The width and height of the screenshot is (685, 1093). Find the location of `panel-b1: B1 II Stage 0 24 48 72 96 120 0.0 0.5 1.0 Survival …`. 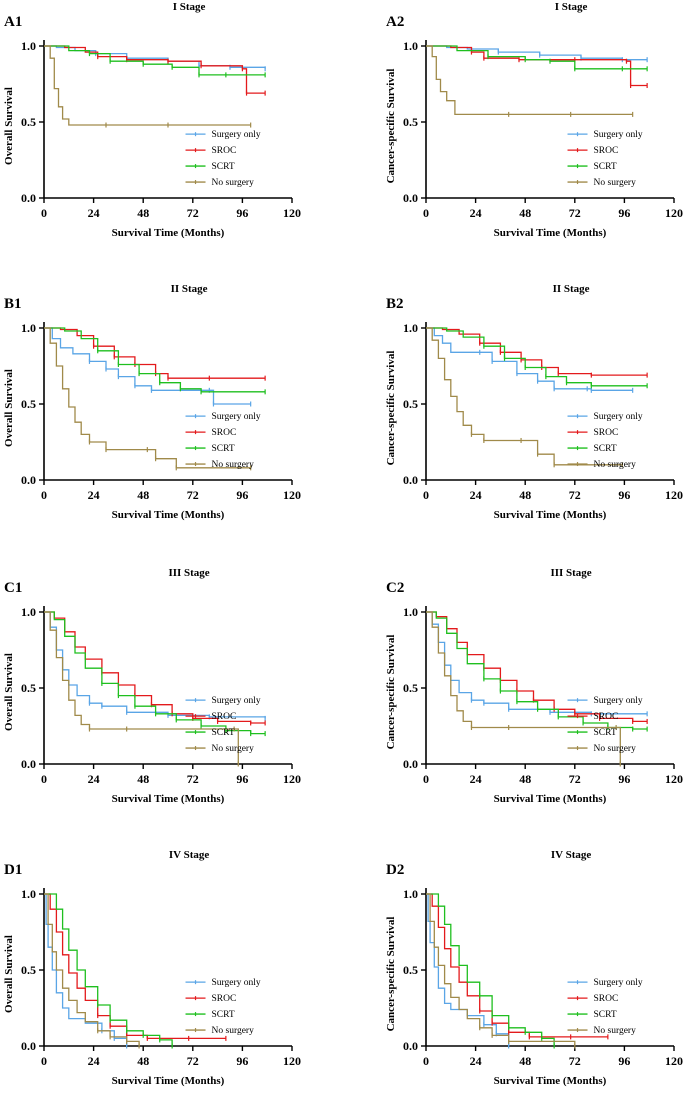

panel-b1: B1 II Stage 0 24 48 72 96 120 0.0 0.5 1.0 Survival … is located at coordinates (152, 402).